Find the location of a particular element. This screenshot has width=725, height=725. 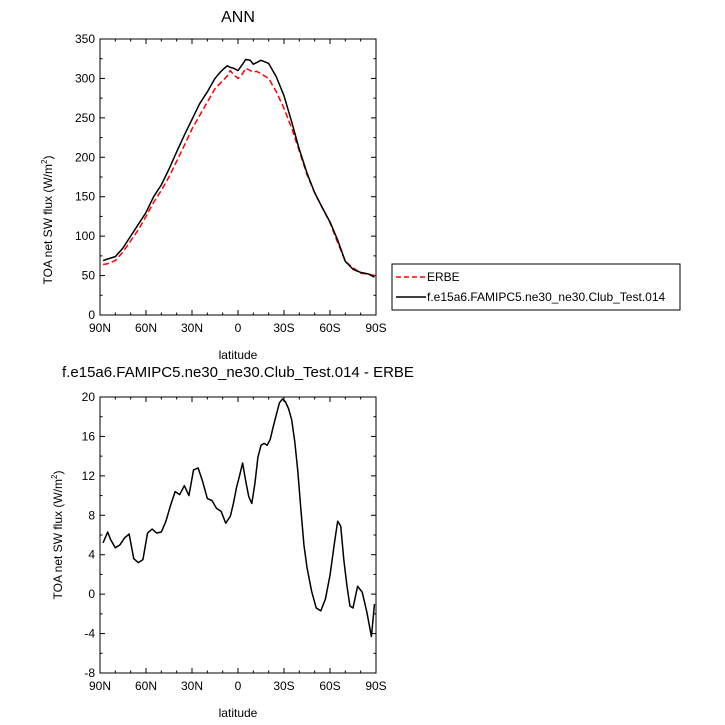

chart-title: ANN is located at coordinates (238, 17).